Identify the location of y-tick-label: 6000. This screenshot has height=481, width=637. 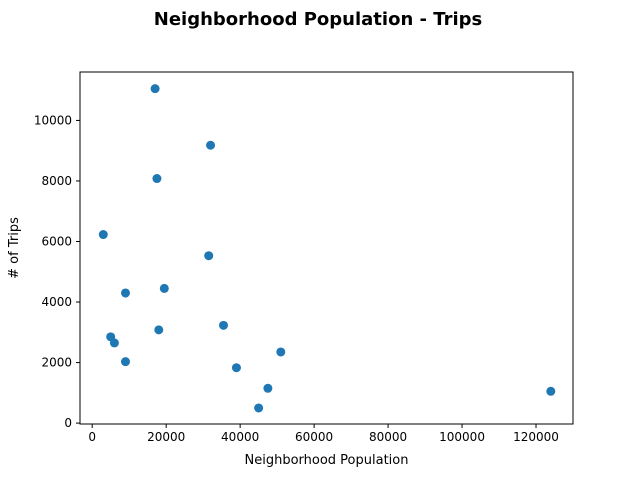
(56, 241).